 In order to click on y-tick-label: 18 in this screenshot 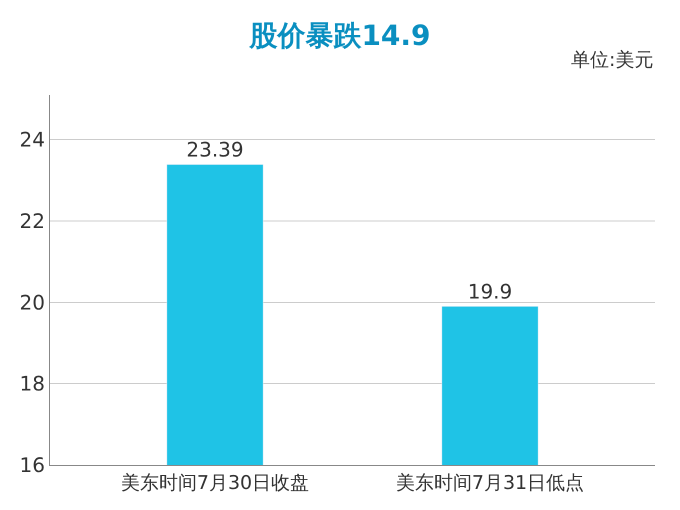, I will do `click(32, 384)`.